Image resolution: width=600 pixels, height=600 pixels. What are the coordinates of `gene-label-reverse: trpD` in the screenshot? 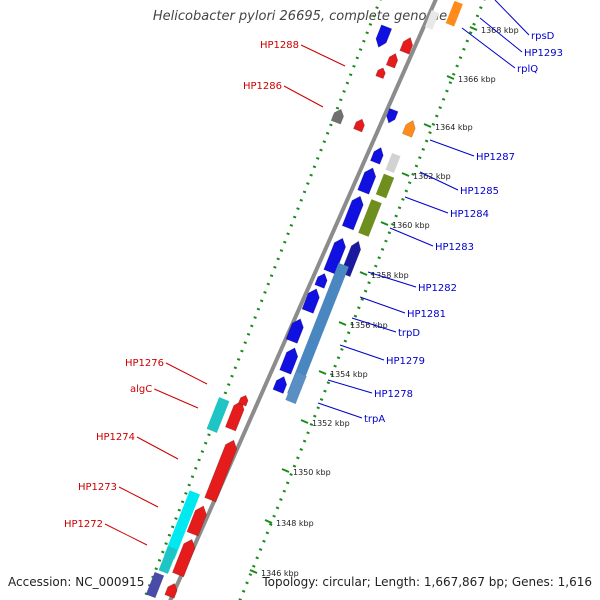 It's located at (409, 333).